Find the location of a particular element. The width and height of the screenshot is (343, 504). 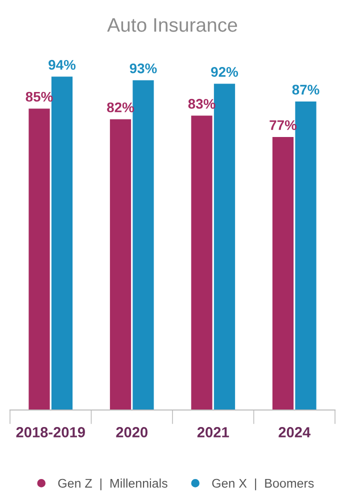

legend-label: Gen X | Boomers is located at coordinates (263, 484).